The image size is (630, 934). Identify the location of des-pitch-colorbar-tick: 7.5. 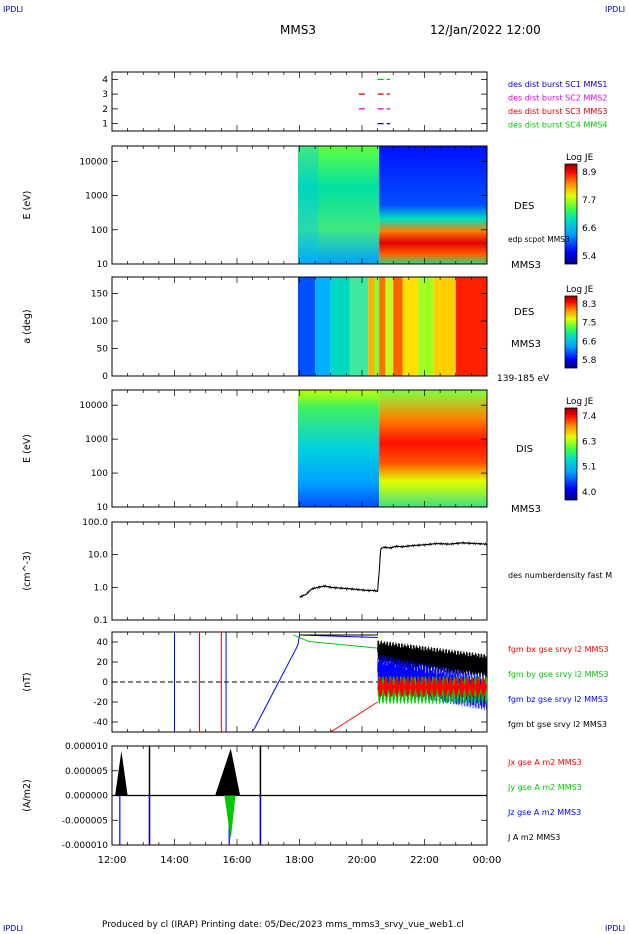
(589, 324).